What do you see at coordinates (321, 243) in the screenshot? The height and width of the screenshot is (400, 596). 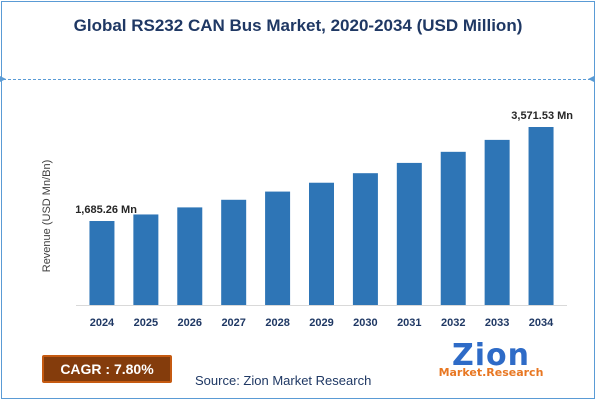 I see `bar-2029` at bounding box center [321, 243].